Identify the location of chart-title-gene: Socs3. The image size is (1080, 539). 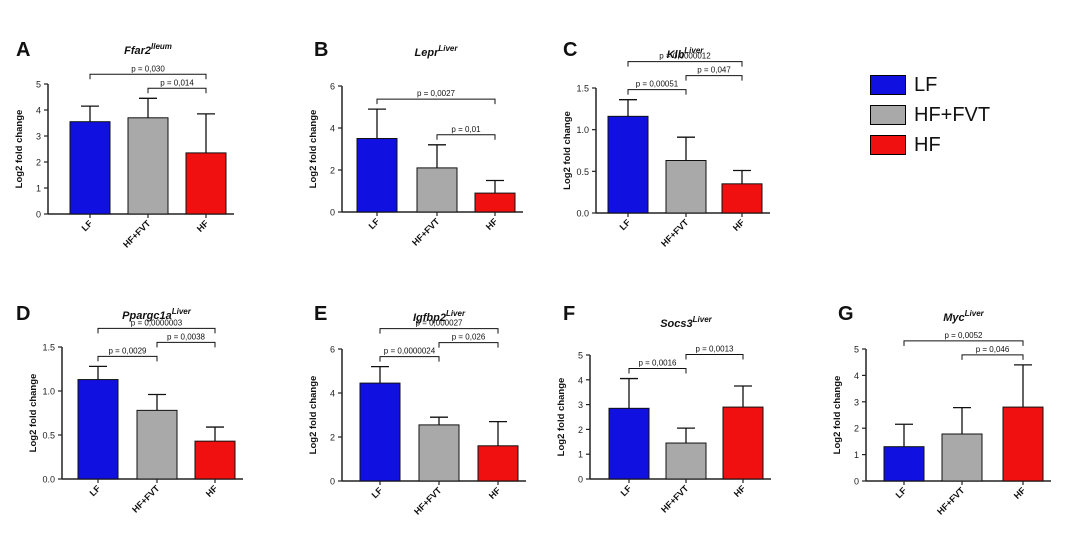
(676, 324).